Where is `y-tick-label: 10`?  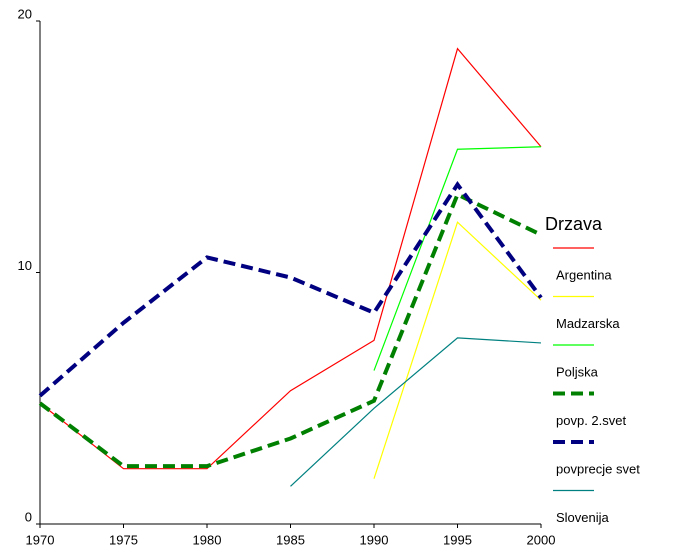
y-tick-label: 10 is located at coordinates (25, 265).